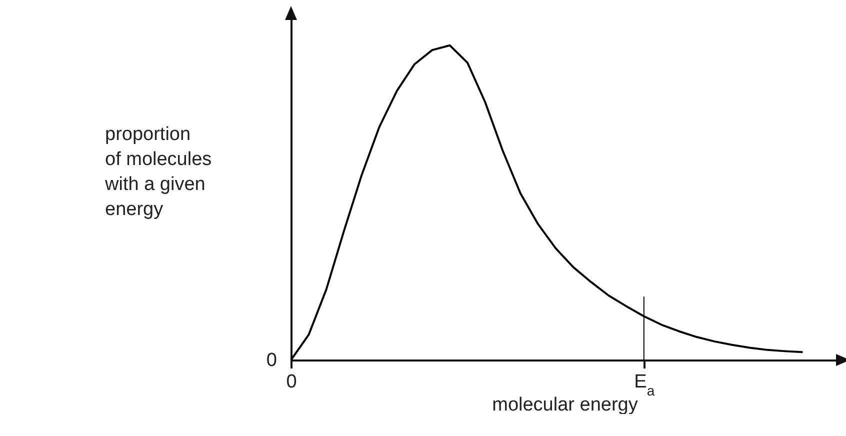 This screenshot has height=436, width=846. Describe the element at coordinates (271, 360) in the screenshot. I see `annotation: 0` at that location.